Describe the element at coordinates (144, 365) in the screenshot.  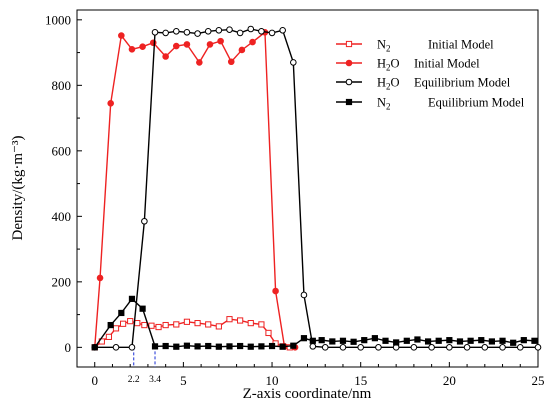
I see `annotation-lines: 2.2 3.4` at that location.